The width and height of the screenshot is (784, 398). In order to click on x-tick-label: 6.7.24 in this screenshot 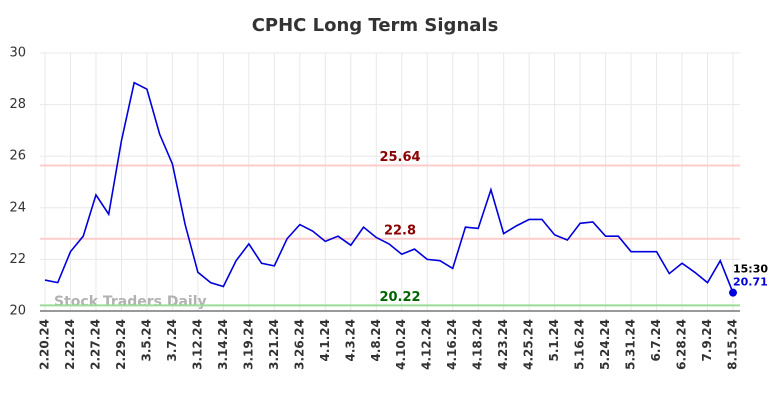, I will do `click(656, 340)`.